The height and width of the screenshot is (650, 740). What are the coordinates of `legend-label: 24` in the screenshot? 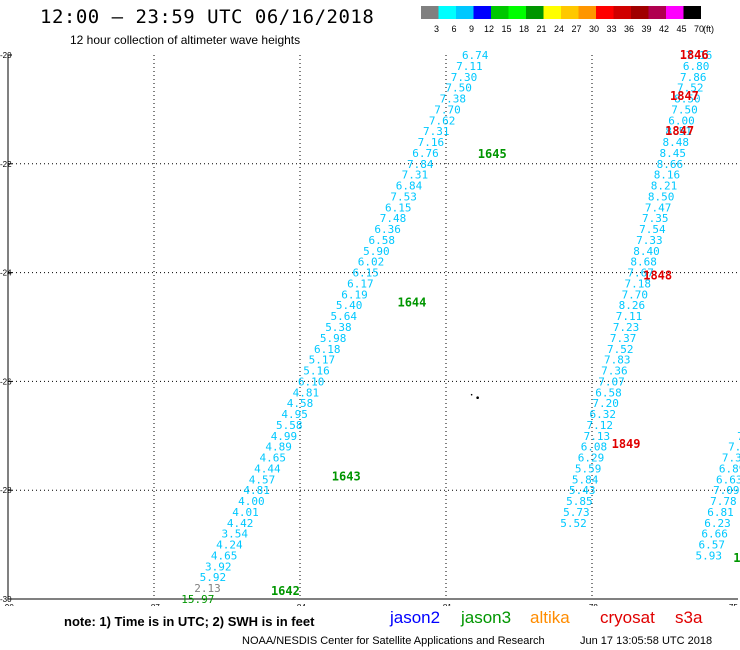 It's located at (559, 29).